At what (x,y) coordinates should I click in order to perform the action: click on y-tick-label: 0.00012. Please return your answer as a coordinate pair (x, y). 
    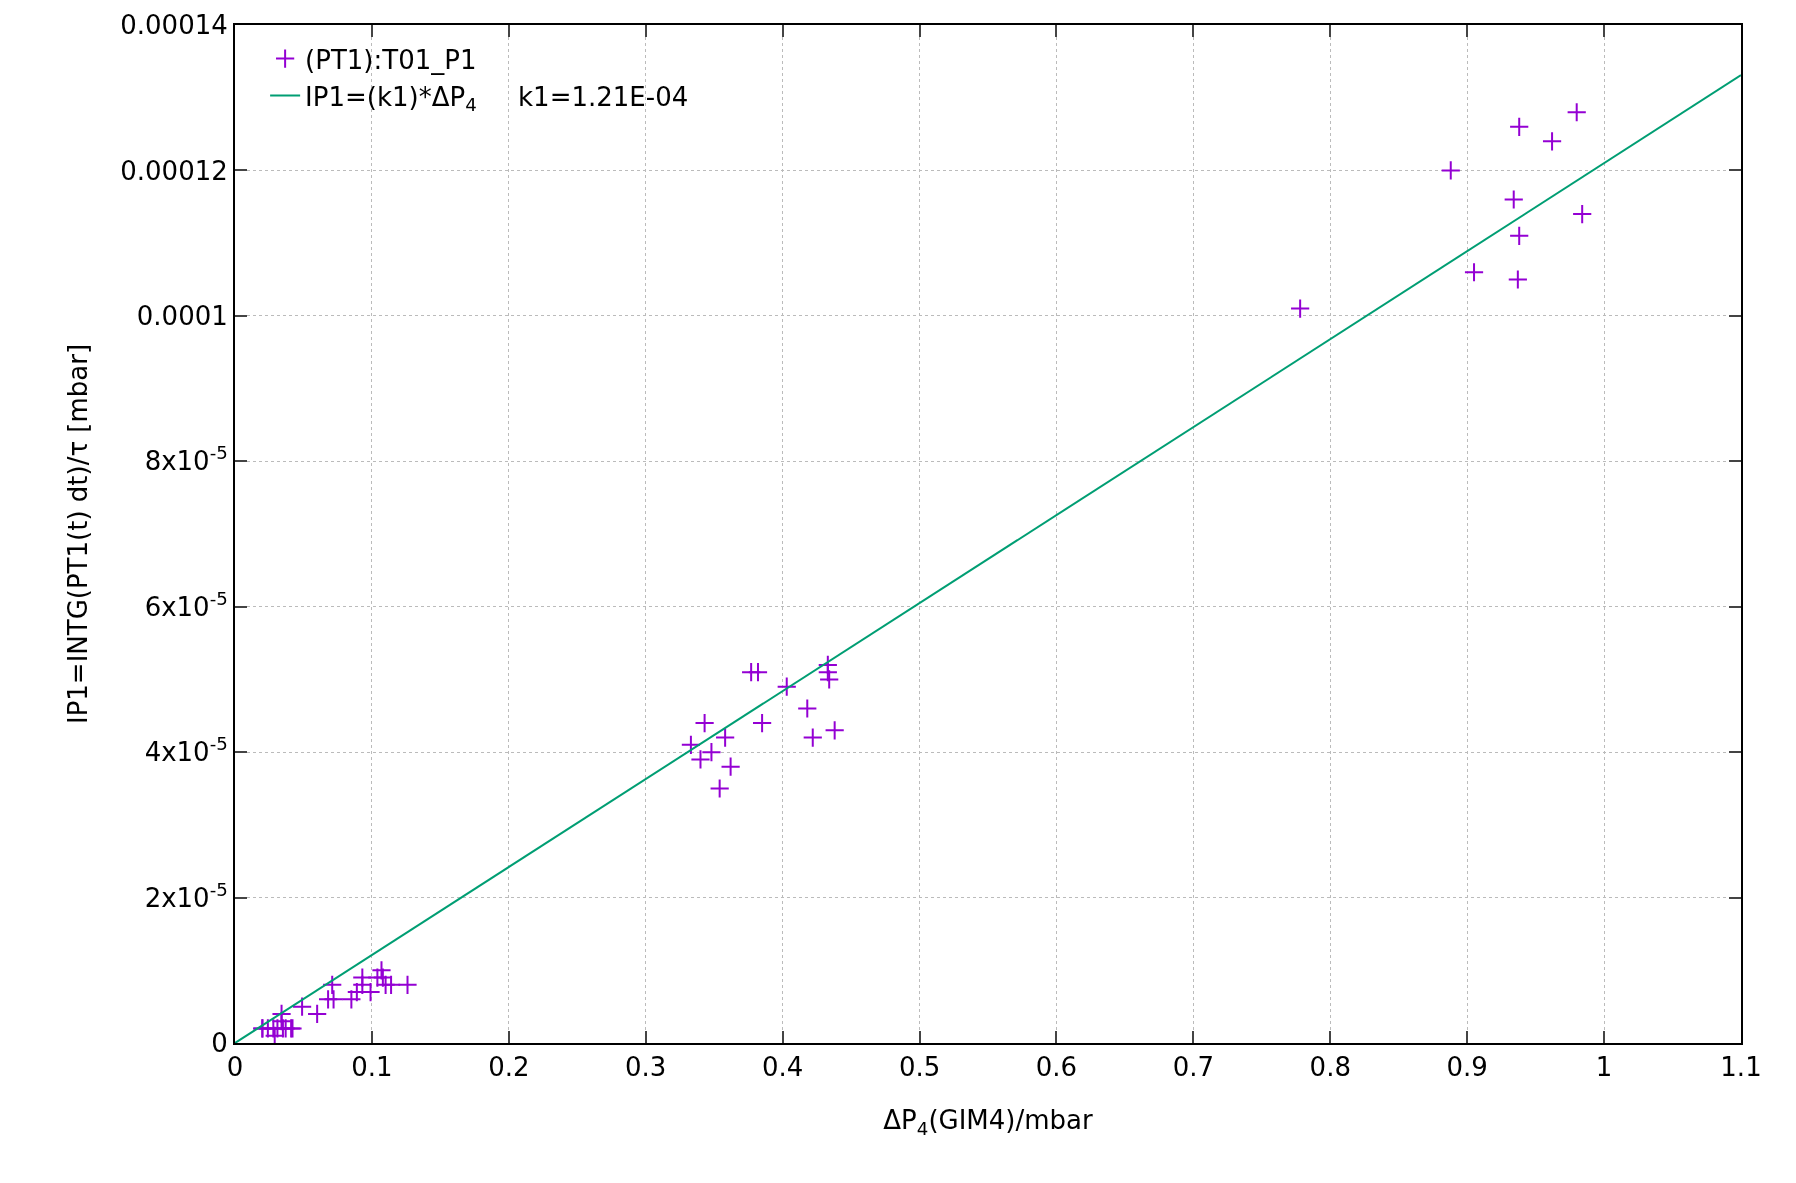
    Looking at the image, I should click on (174, 170).